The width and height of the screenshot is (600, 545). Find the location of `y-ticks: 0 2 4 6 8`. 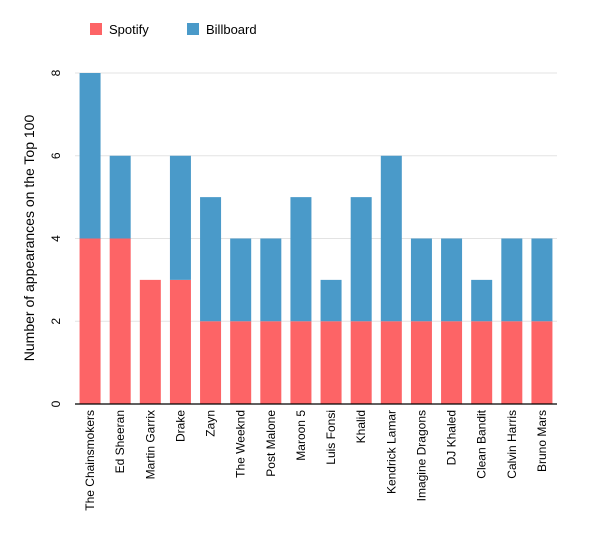

y-ticks: 0 2 4 6 8 is located at coordinates (56, 238).